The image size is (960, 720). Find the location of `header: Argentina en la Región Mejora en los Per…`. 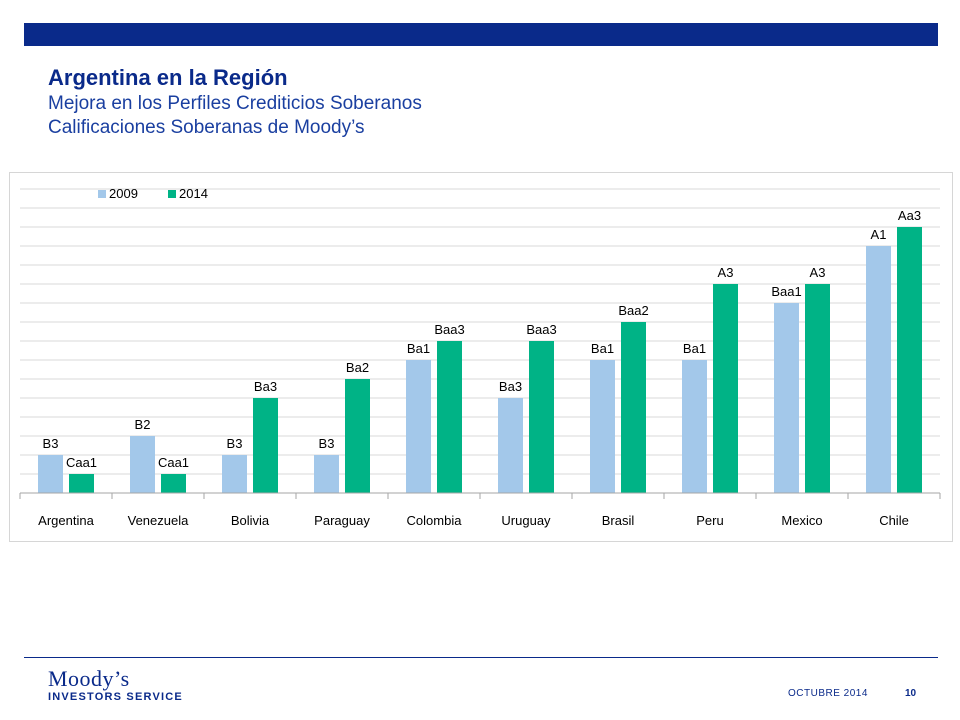

header: Argentina en la Región Mejora en los Per… is located at coordinates (235, 102).